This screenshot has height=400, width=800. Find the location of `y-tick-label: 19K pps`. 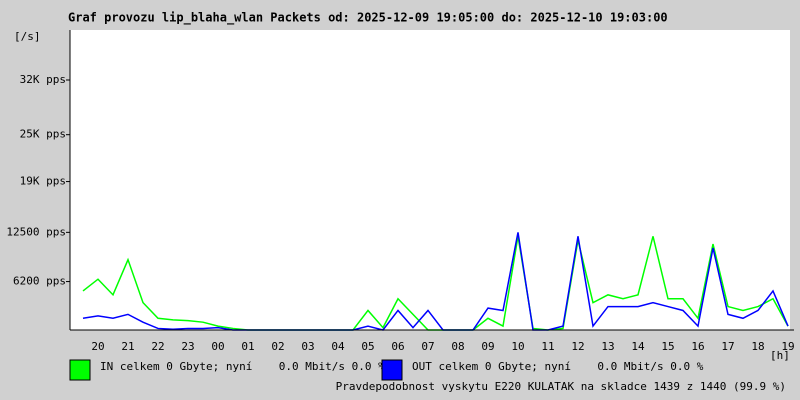

y-tick-label: 19K pps is located at coordinates (43, 181).